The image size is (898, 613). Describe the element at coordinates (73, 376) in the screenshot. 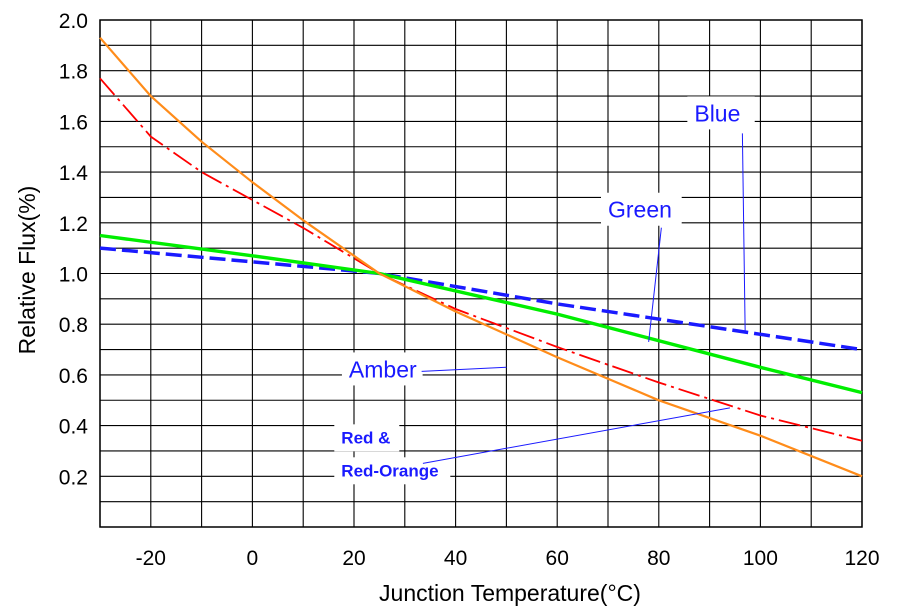

I see `y-tick-label: 0.6` at that location.